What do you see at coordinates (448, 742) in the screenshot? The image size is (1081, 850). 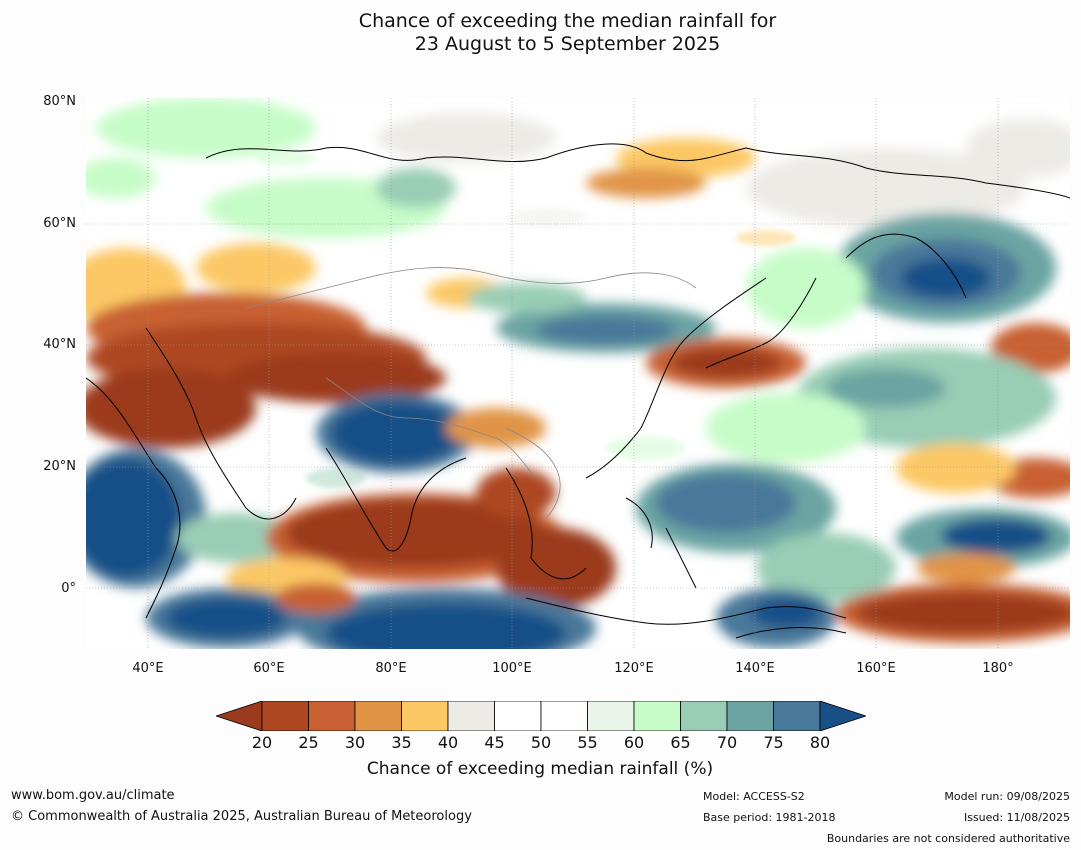 I see `colorbar-tick-label: 40` at bounding box center [448, 742].